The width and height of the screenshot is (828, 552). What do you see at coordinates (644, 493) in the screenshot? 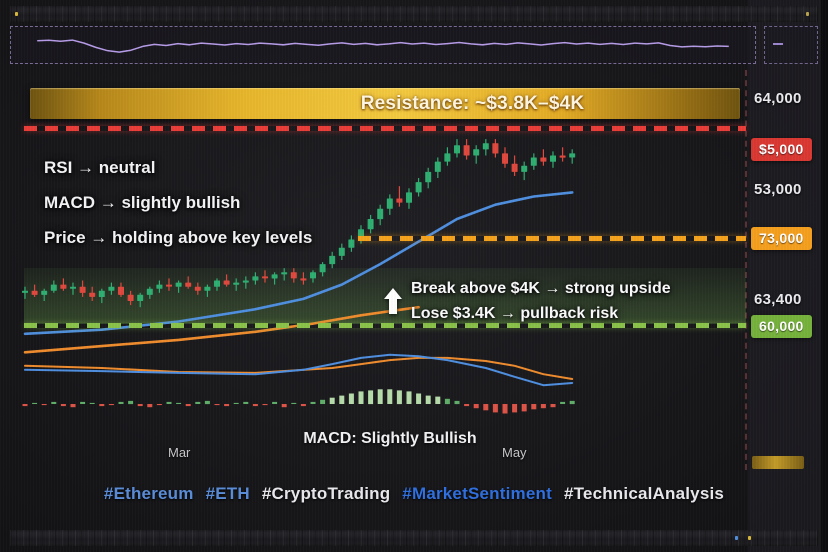
I see `hashtag: #TechnicalAnalysis` at bounding box center [644, 493].